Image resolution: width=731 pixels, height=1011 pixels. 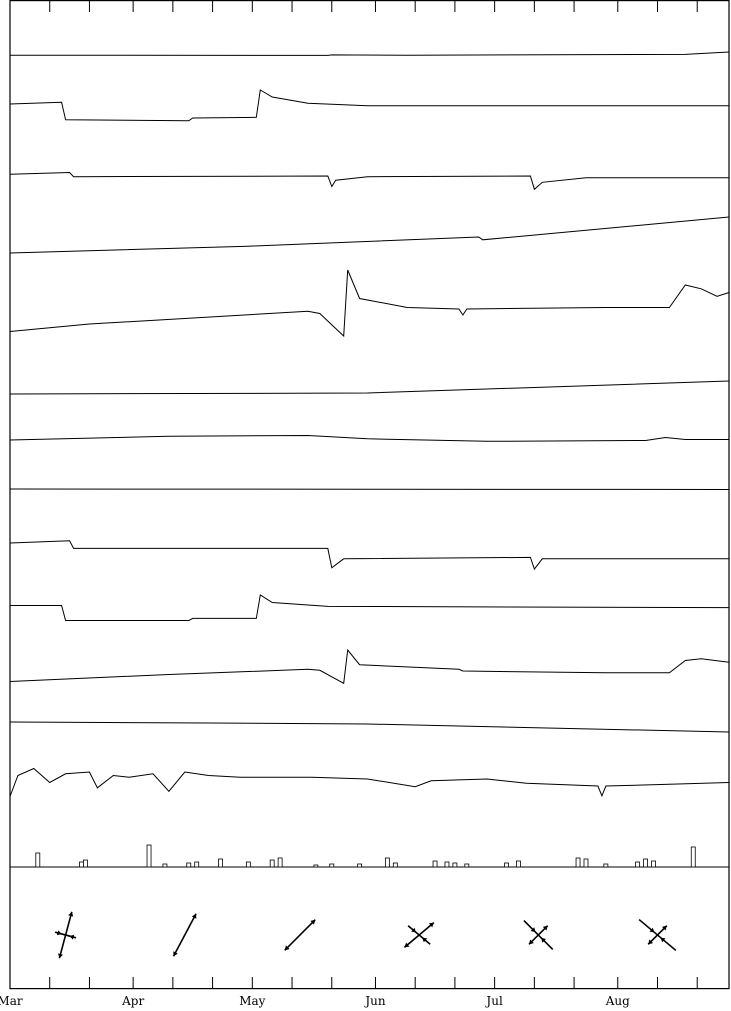 I want to click on series-6-line, so click(x=369, y=387).